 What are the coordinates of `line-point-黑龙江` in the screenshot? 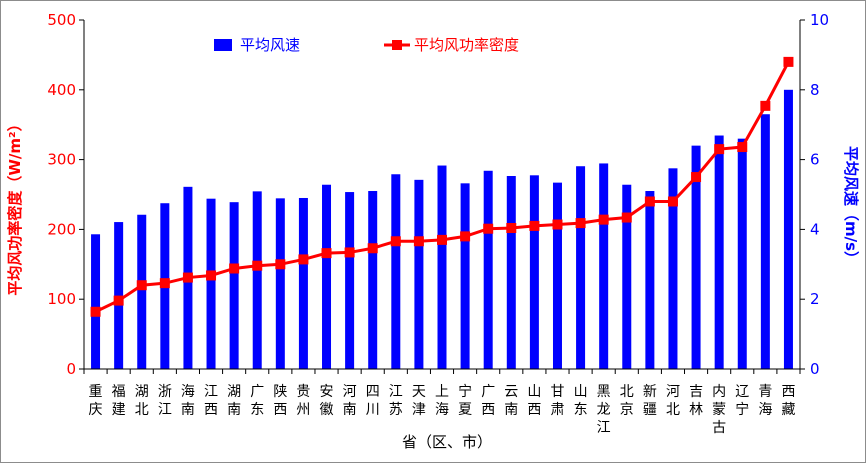 It's located at (603, 219).